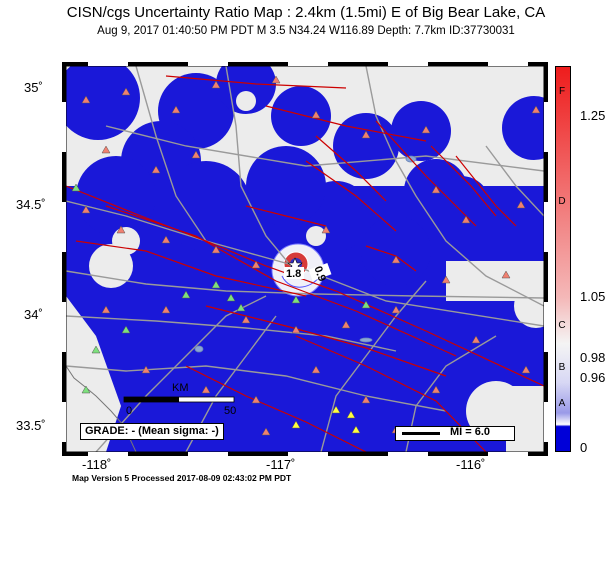 Image resolution: width=612 pixels, height=574 pixels. I want to click on contour-label-1: 1.8, so click(293, 274).